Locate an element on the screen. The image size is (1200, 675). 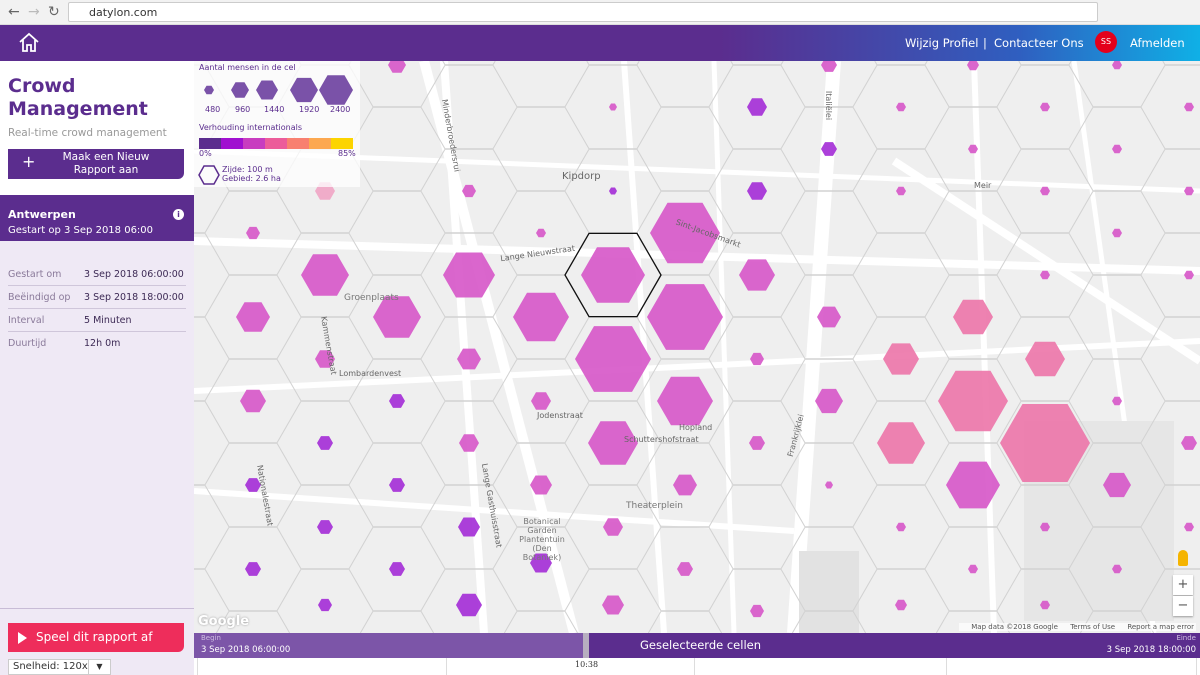
contact-link: Contacteer Ons is located at coordinates (1039, 43).